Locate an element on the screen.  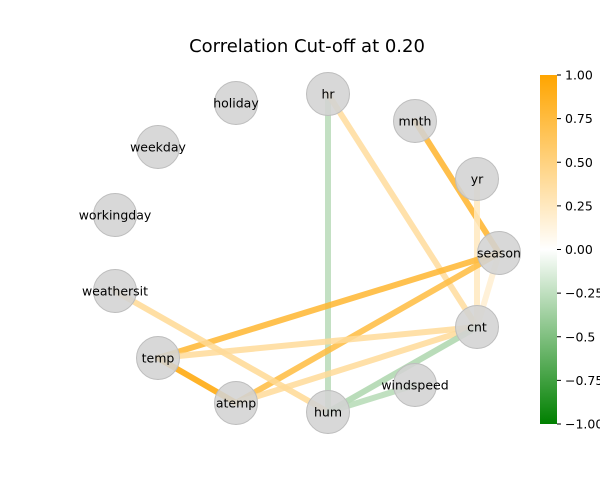
colorbar: 1.00 0.75 0.50 0.25 0.00 −0.25 −0.5 −0.75 −1.00 is located at coordinates (570, 250).